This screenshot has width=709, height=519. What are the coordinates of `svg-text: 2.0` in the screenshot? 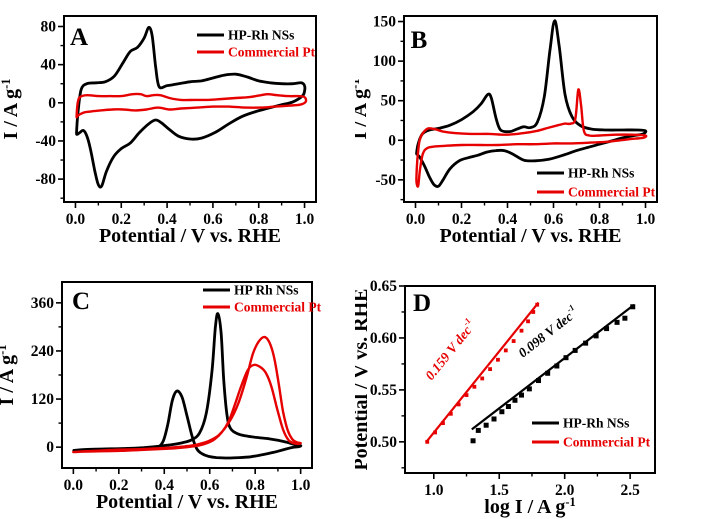 It's located at (565, 490).